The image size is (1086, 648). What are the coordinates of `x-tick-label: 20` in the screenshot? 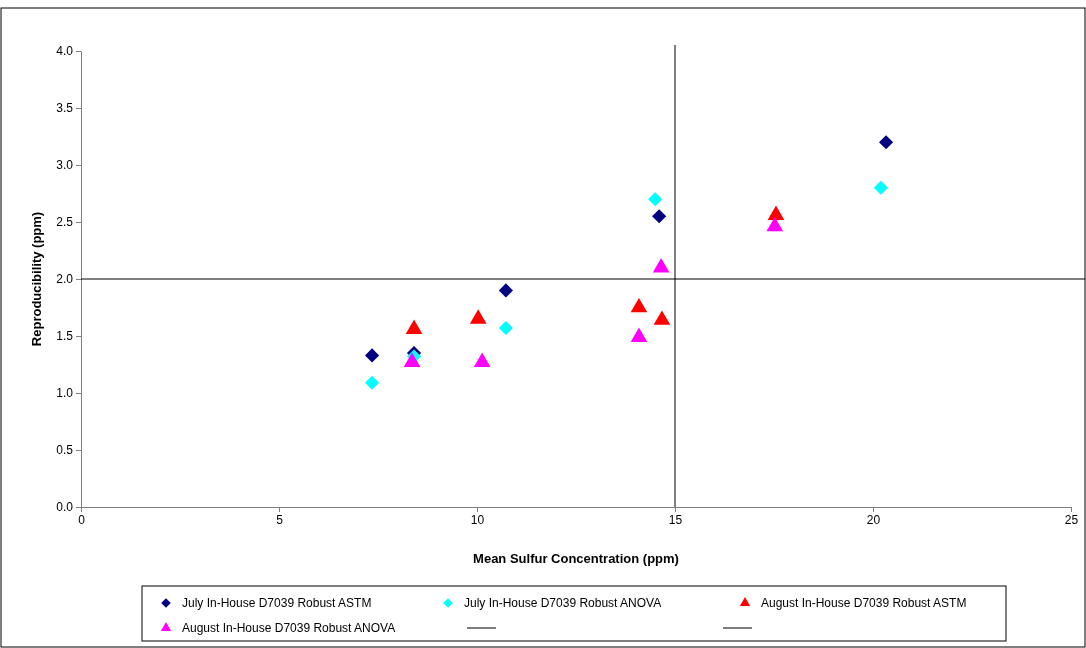 It's located at (873, 519).